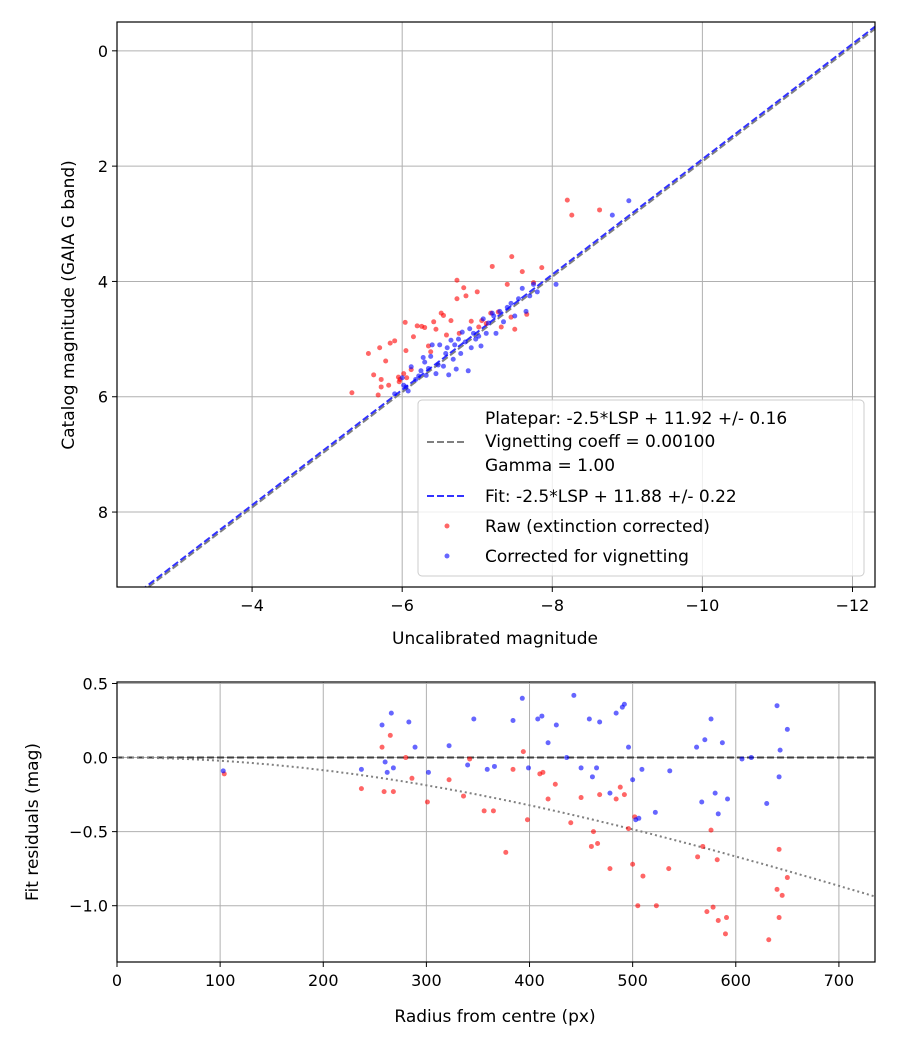 This screenshot has width=900, height=1050. I want to click on x-tick-label: 700, so click(839, 980).